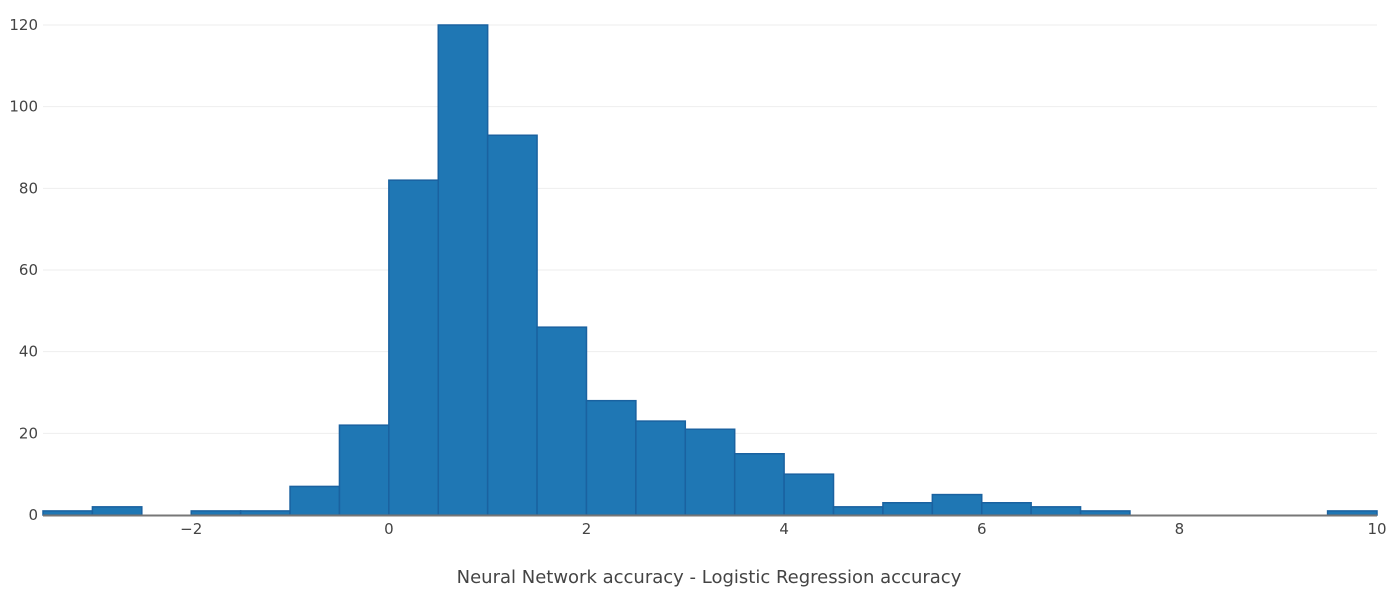 This screenshot has height=598, width=1398. What do you see at coordinates (28, 188) in the screenshot?
I see `y-tick-label: 80` at bounding box center [28, 188].